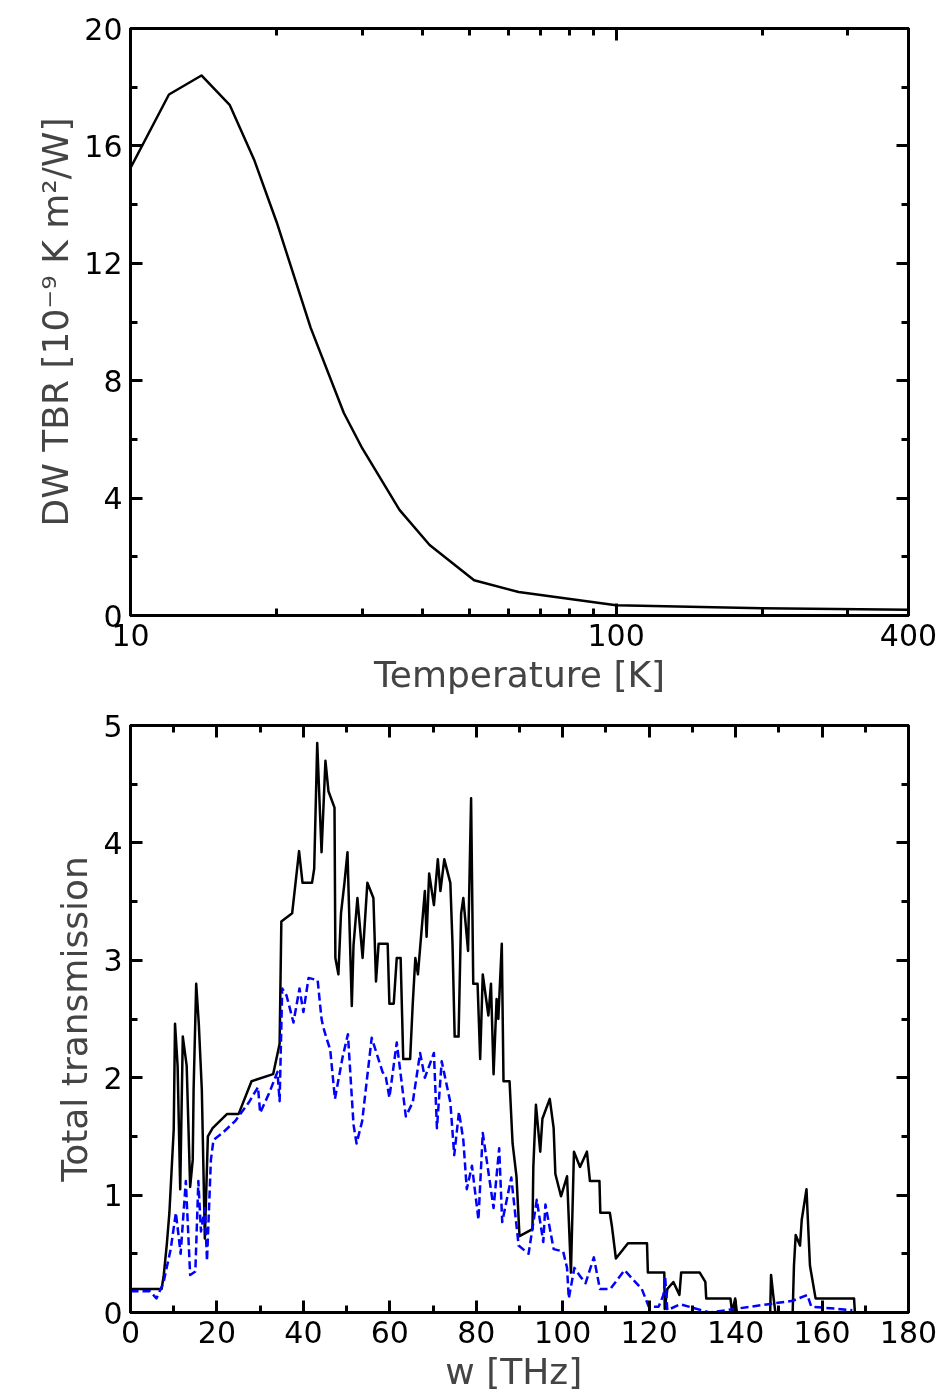 The image size is (948, 1394). Describe the element at coordinates (113, 726) in the screenshot. I see `y-tick-label: 5` at that location.